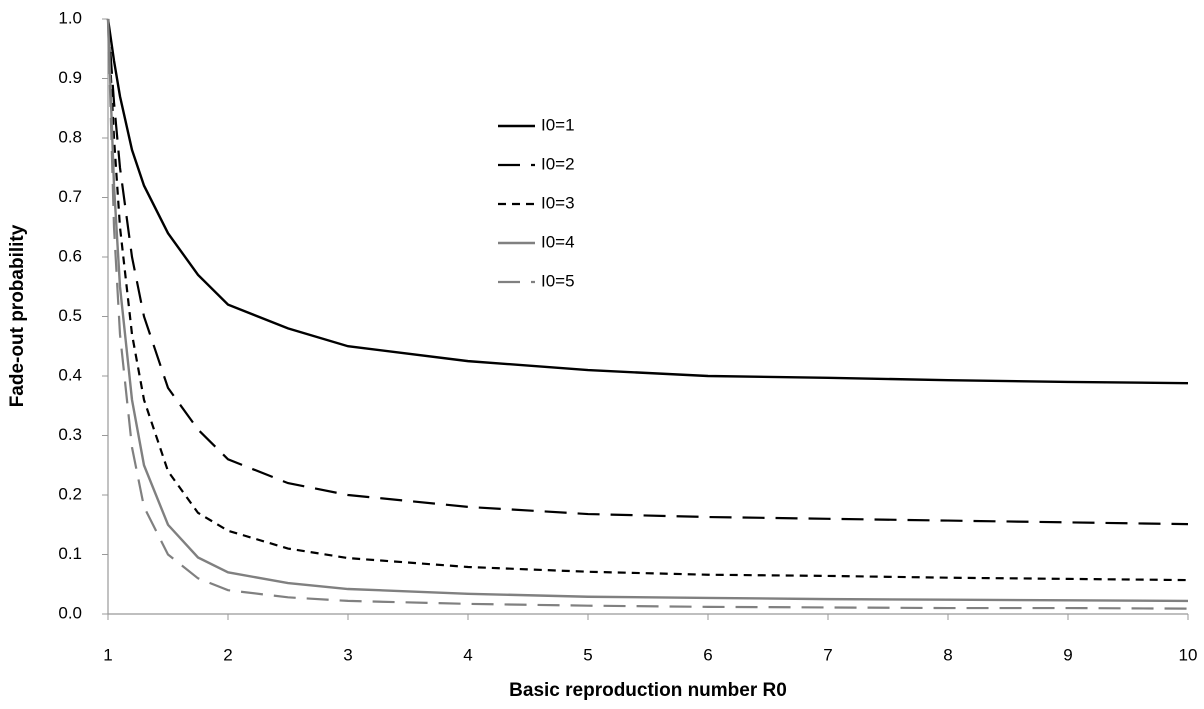  Describe the element at coordinates (70, 434) in the screenshot. I see `y-tick-label: 0.3` at that location.